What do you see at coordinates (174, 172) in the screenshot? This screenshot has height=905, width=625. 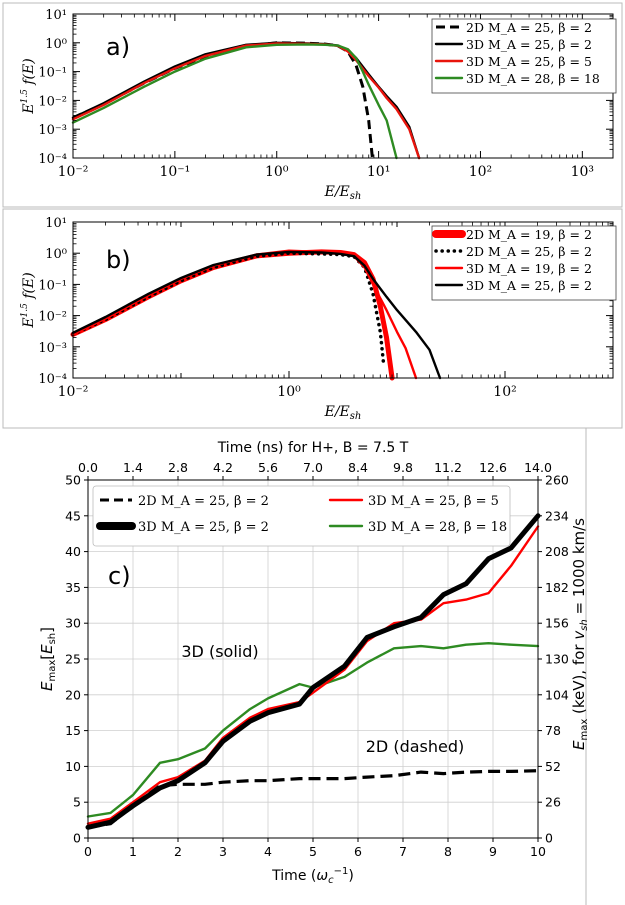 I see `x-tick-label: 10⁻¹` at bounding box center [174, 172].